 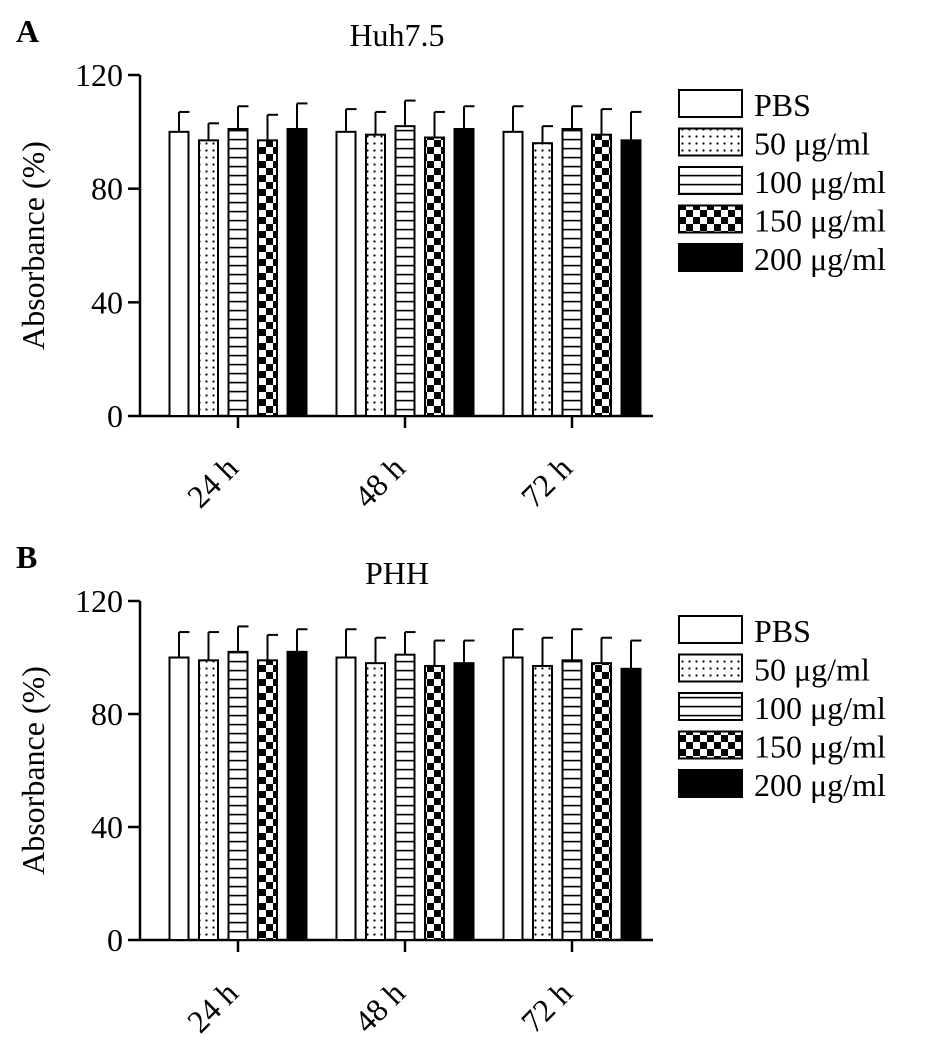 What do you see at coordinates (27, 31) in the screenshot?
I see `panel-label: A` at bounding box center [27, 31].